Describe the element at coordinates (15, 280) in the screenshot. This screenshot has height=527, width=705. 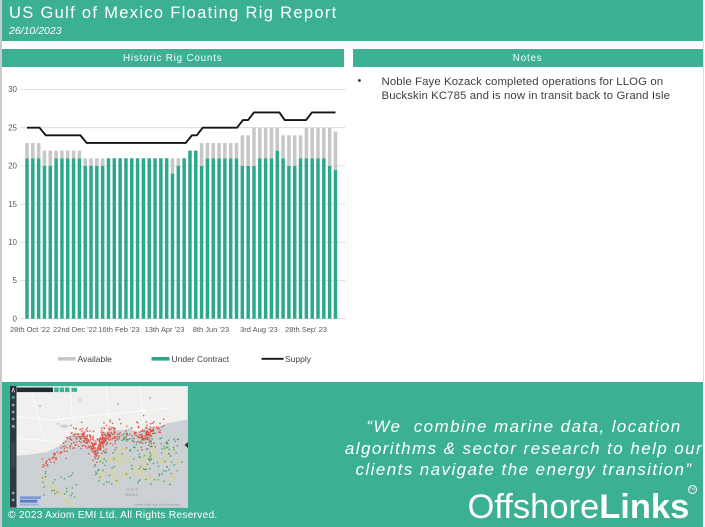
I see `svg-text: 5` at that location.